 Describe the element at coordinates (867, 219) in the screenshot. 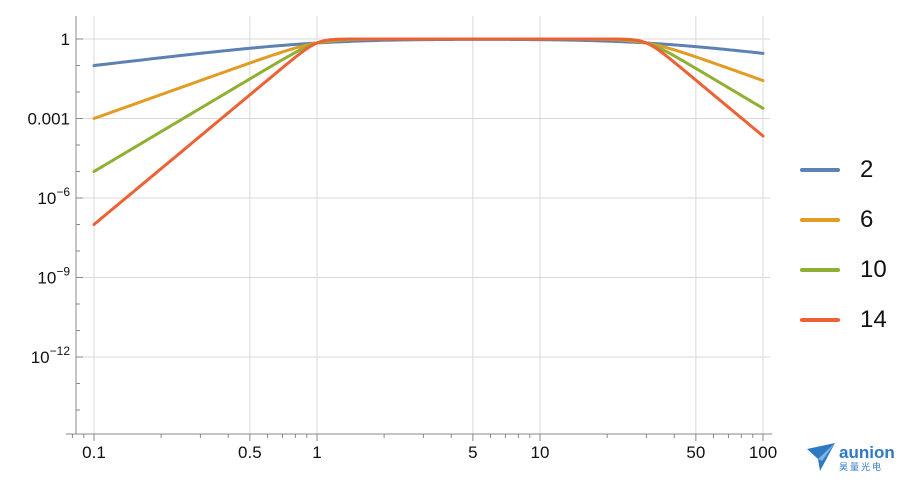

I see `legend-label: 6` at that location.